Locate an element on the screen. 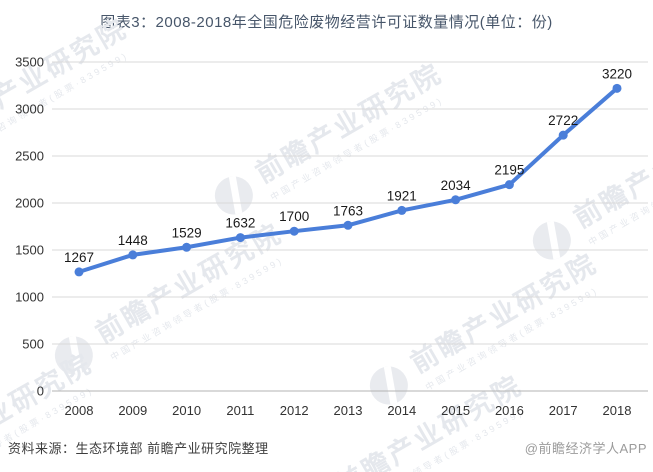 The image size is (653, 472). x-tick-label: 2013 is located at coordinates (348, 410).